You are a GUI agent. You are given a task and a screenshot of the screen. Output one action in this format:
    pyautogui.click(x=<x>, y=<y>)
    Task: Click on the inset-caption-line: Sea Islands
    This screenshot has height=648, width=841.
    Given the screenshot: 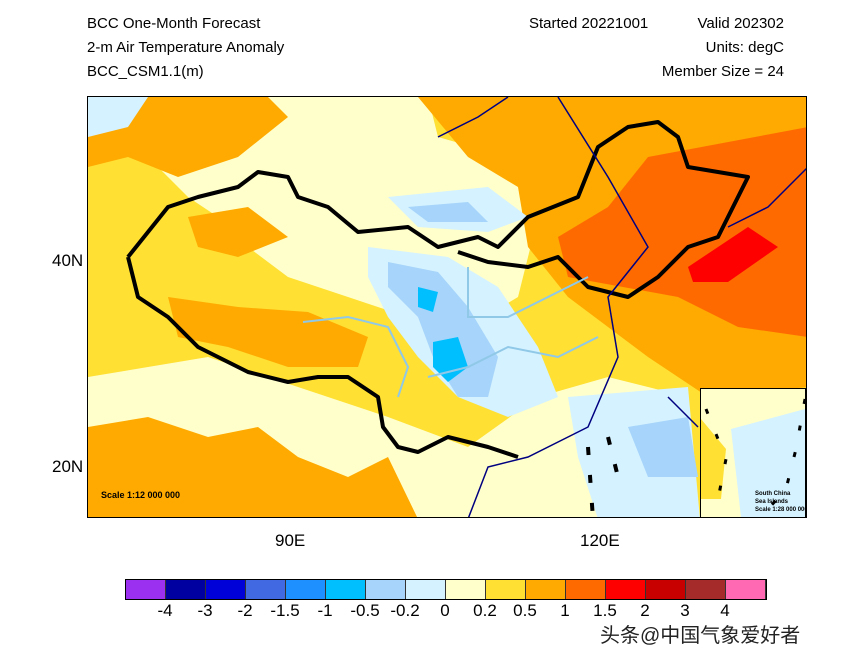 What is the action you would take?
    pyautogui.click(x=772, y=502)
    